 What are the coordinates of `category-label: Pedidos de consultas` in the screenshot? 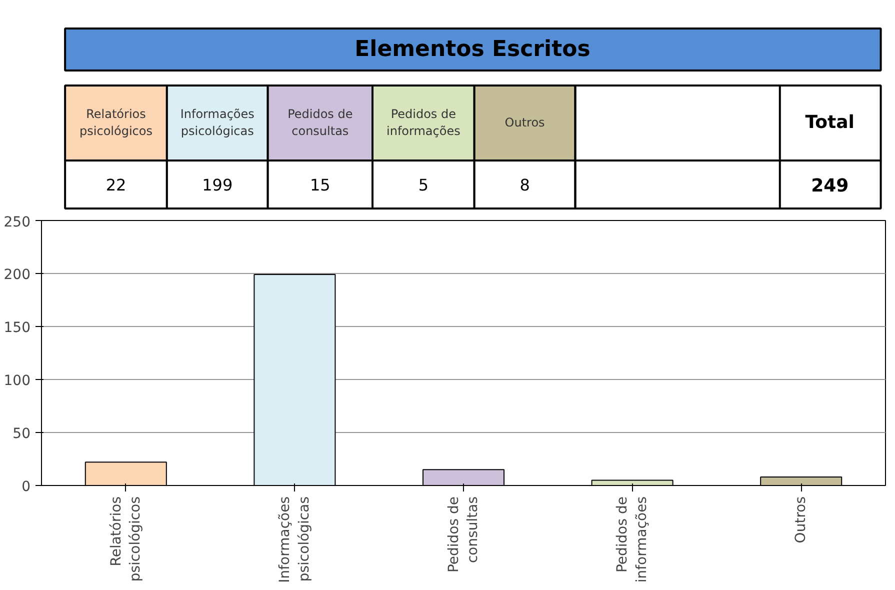 It's located at (320, 122).